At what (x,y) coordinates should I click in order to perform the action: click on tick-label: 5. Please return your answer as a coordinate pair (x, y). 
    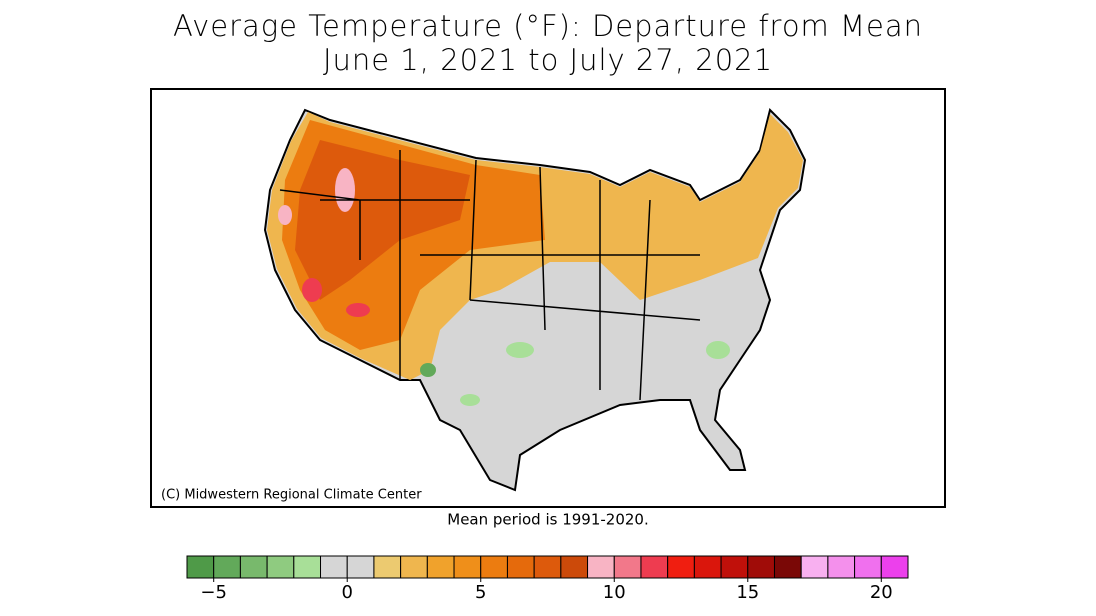
    Looking at the image, I should click on (480, 592).